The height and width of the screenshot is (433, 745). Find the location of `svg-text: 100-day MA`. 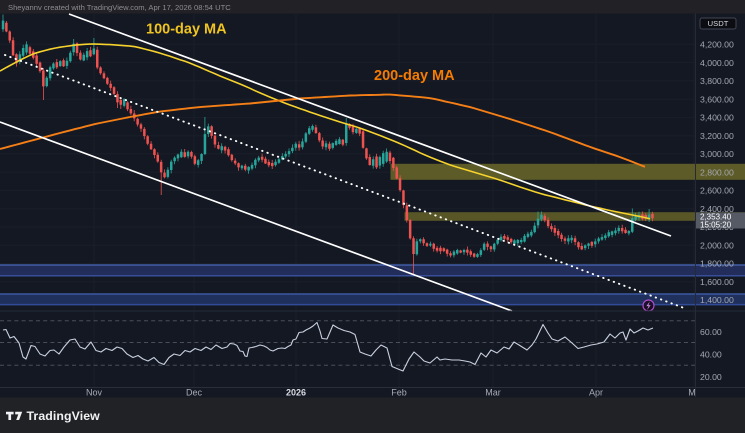

svg-text: 100-day MA is located at coordinates (186, 30).